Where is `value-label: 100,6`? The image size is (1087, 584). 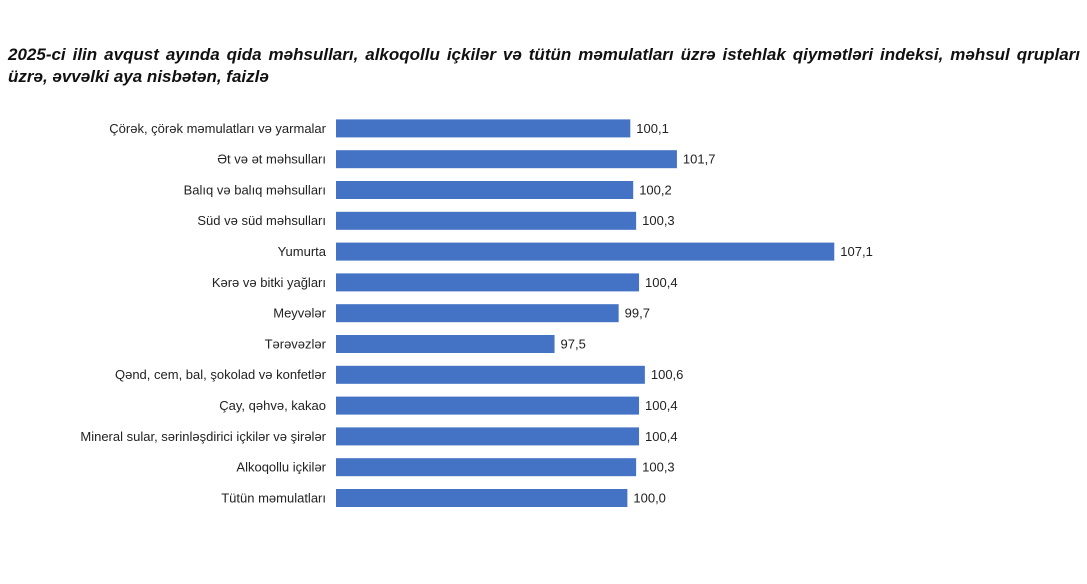 value-label: 100,6 is located at coordinates (667, 374).